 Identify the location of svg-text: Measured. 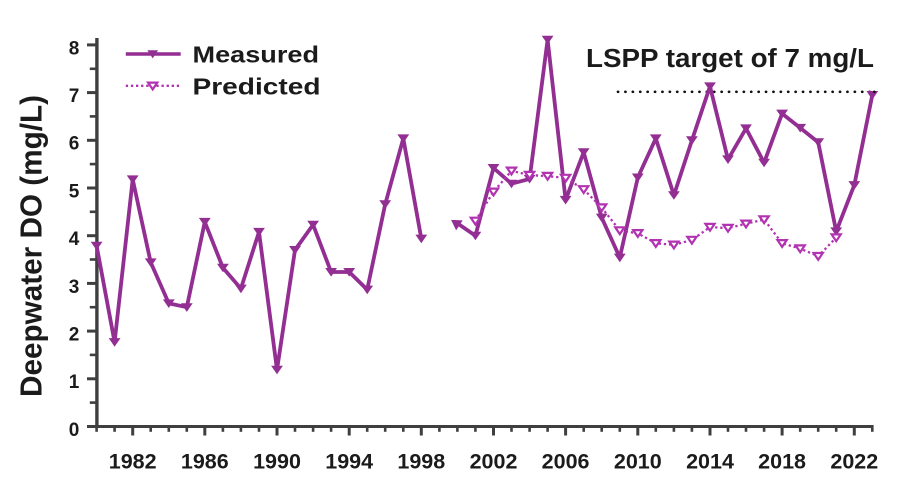
(256, 55).